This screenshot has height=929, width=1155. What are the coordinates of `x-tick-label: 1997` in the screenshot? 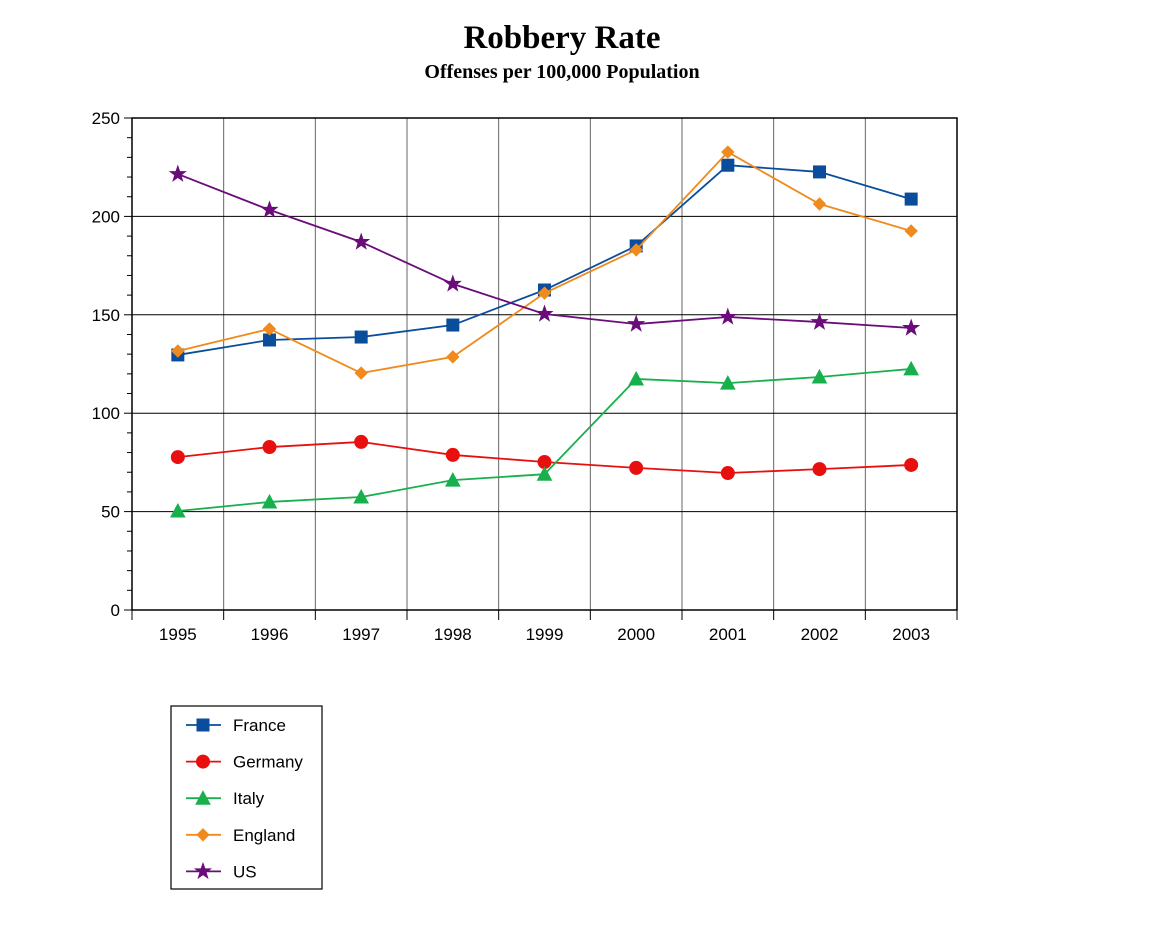 It's located at (361, 634).